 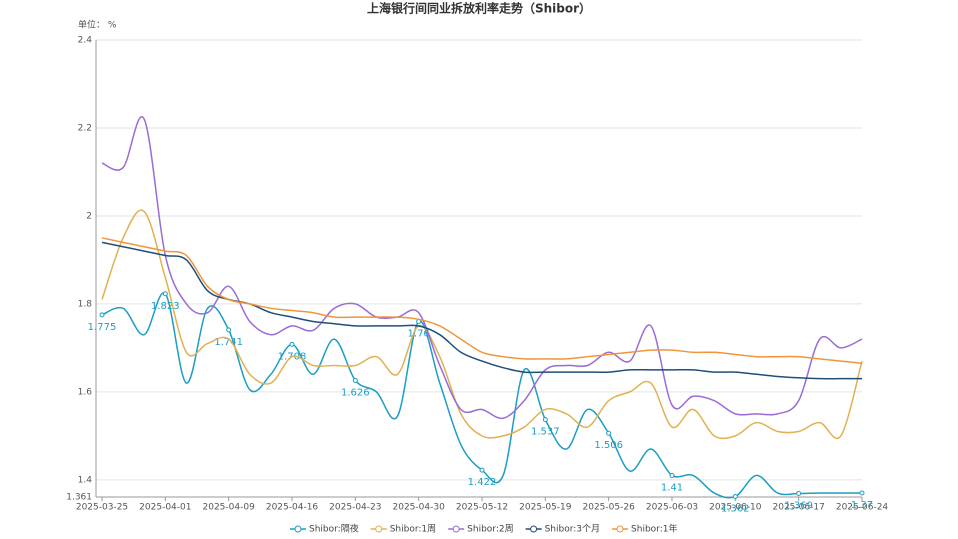 What do you see at coordinates (97, 25) in the screenshot?
I see `y-axis-label: 单位： %` at bounding box center [97, 25].